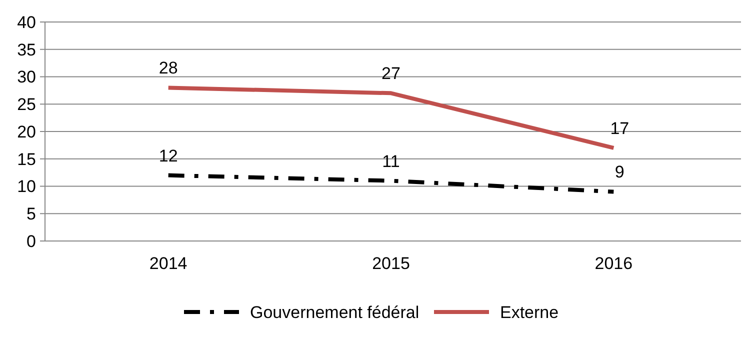  Describe the element at coordinates (31, 241) in the screenshot. I see `y-tick-label: 0` at that location.